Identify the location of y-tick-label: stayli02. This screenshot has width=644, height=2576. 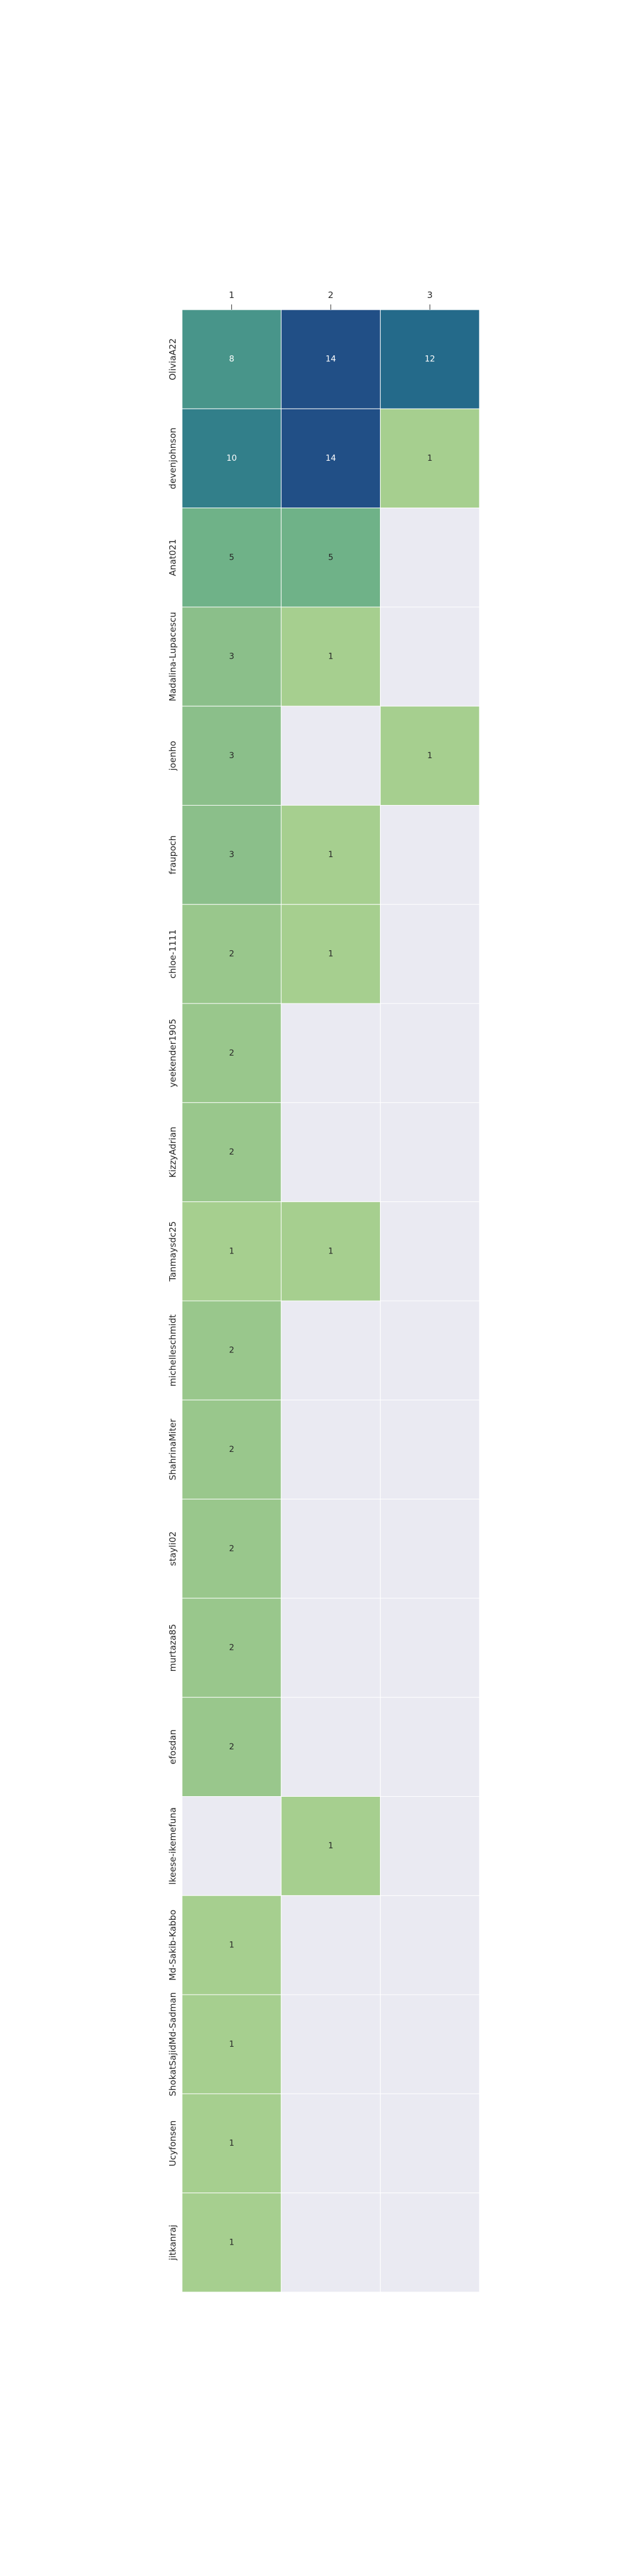
(172, 1549).